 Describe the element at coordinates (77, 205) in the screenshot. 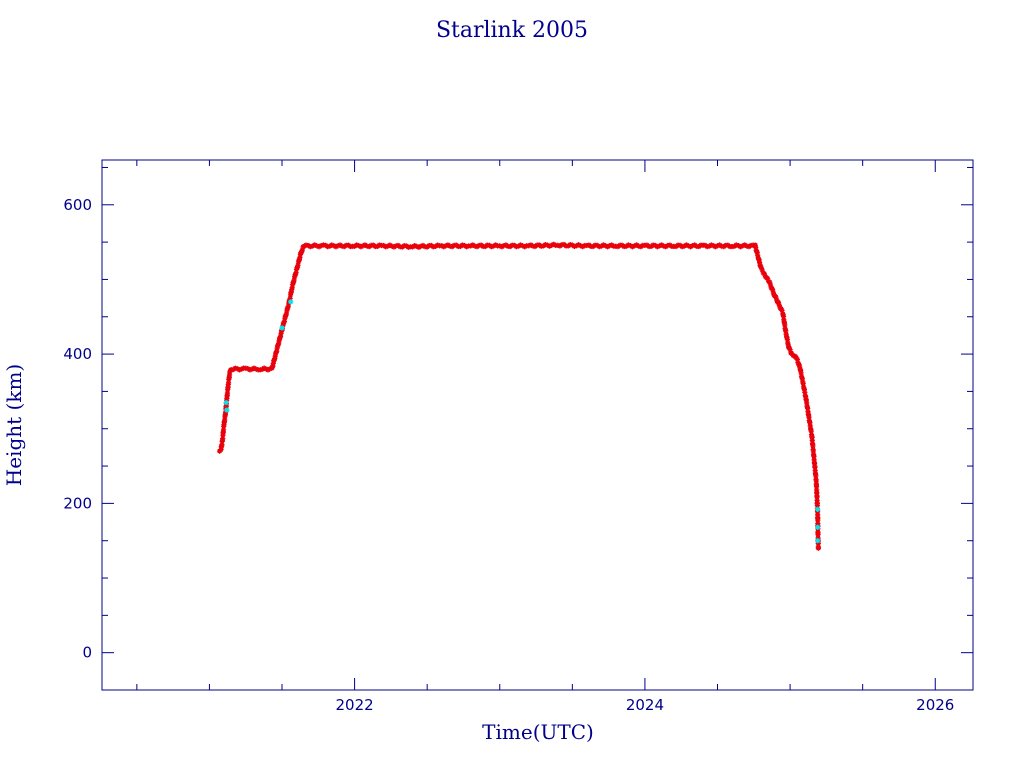

I see `y-tick-label: 600` at that location.